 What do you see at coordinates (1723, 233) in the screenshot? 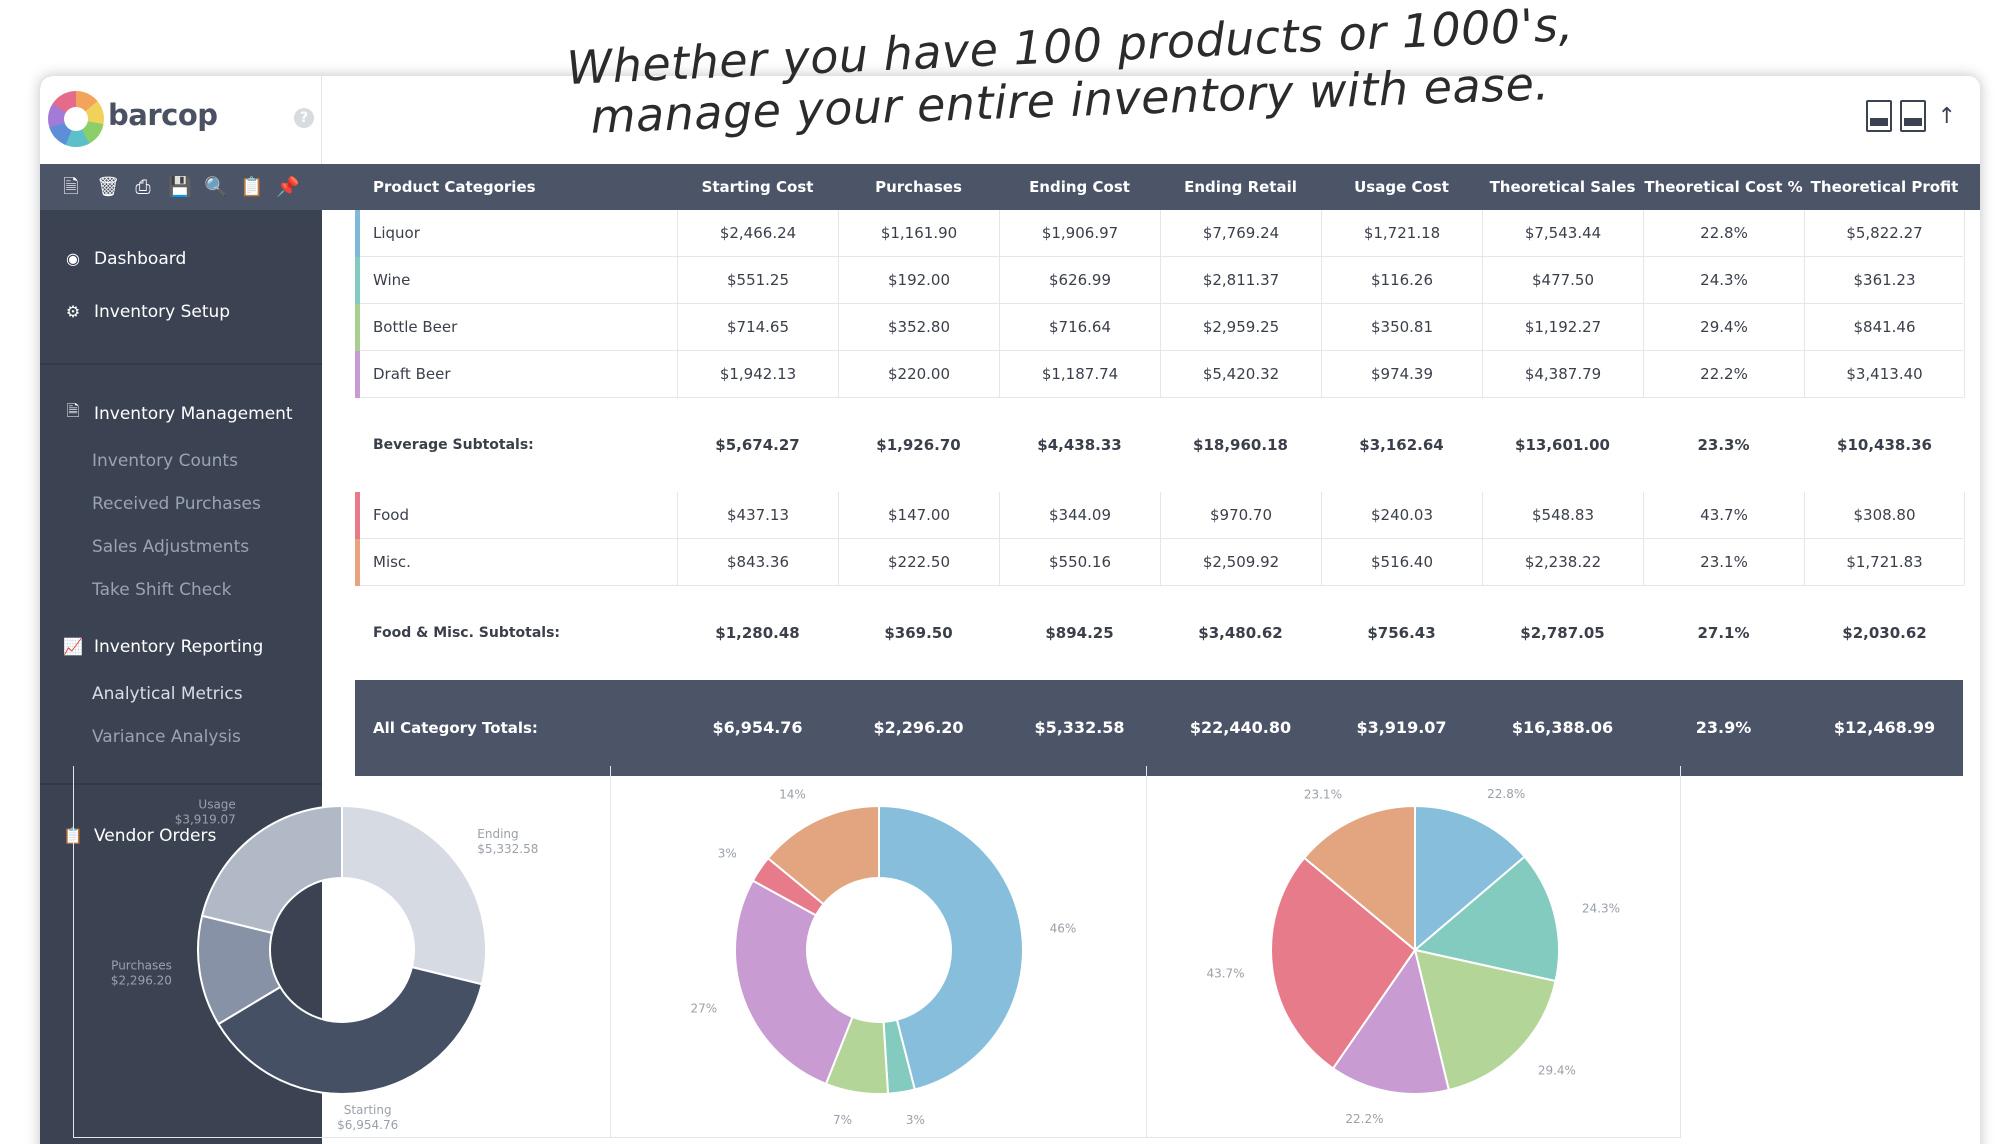
I see `table-cell: 22.8%` at bounding box center [1723, 233].